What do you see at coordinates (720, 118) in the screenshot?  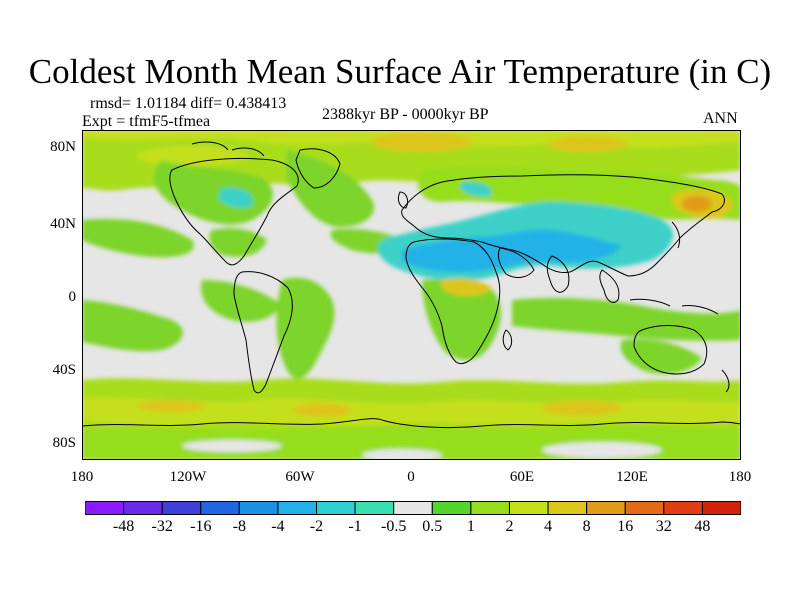 I see `season-label: ANN` at bounding box center [720, 118].